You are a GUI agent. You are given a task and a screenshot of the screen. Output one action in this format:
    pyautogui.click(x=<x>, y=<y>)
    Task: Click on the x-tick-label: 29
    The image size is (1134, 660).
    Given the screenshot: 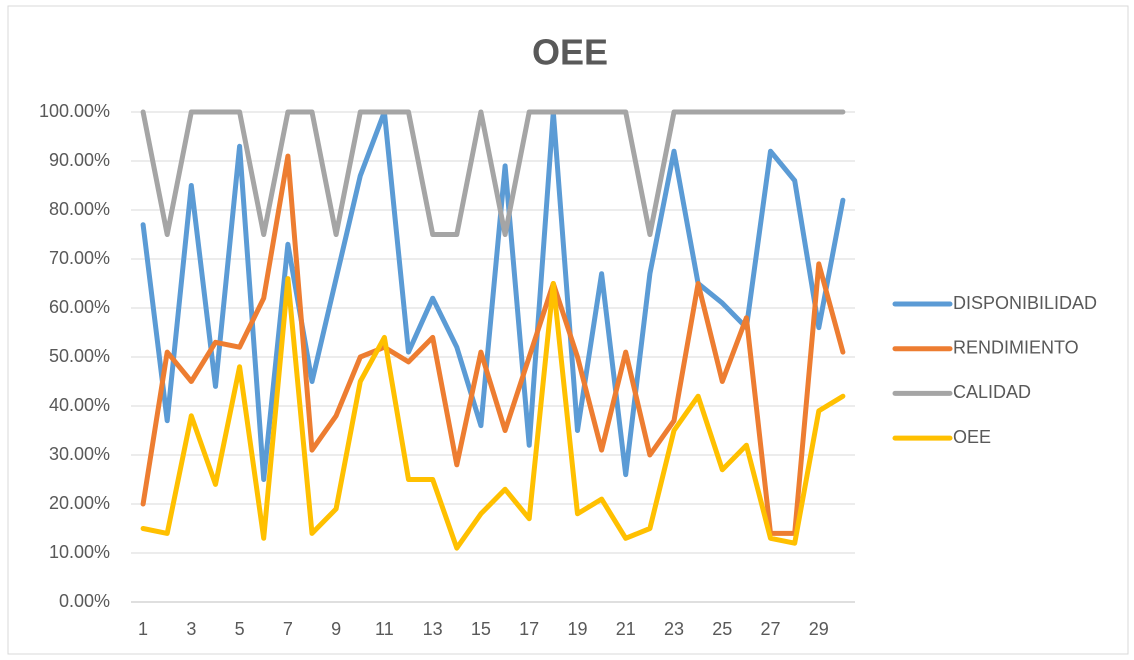 What is the action you would take?
    pyautogui.click(x=819, y=629)
    